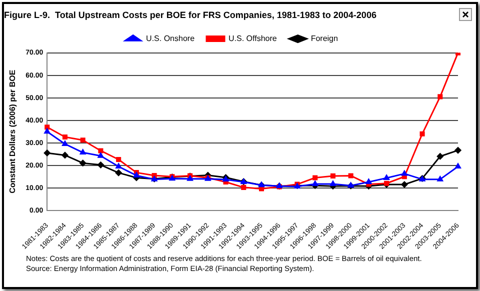  Describe the element at coordinates (13, 131) in the screenshot. I see `y-axis-title: Constant Dollars (2006) per BOE` at that location.